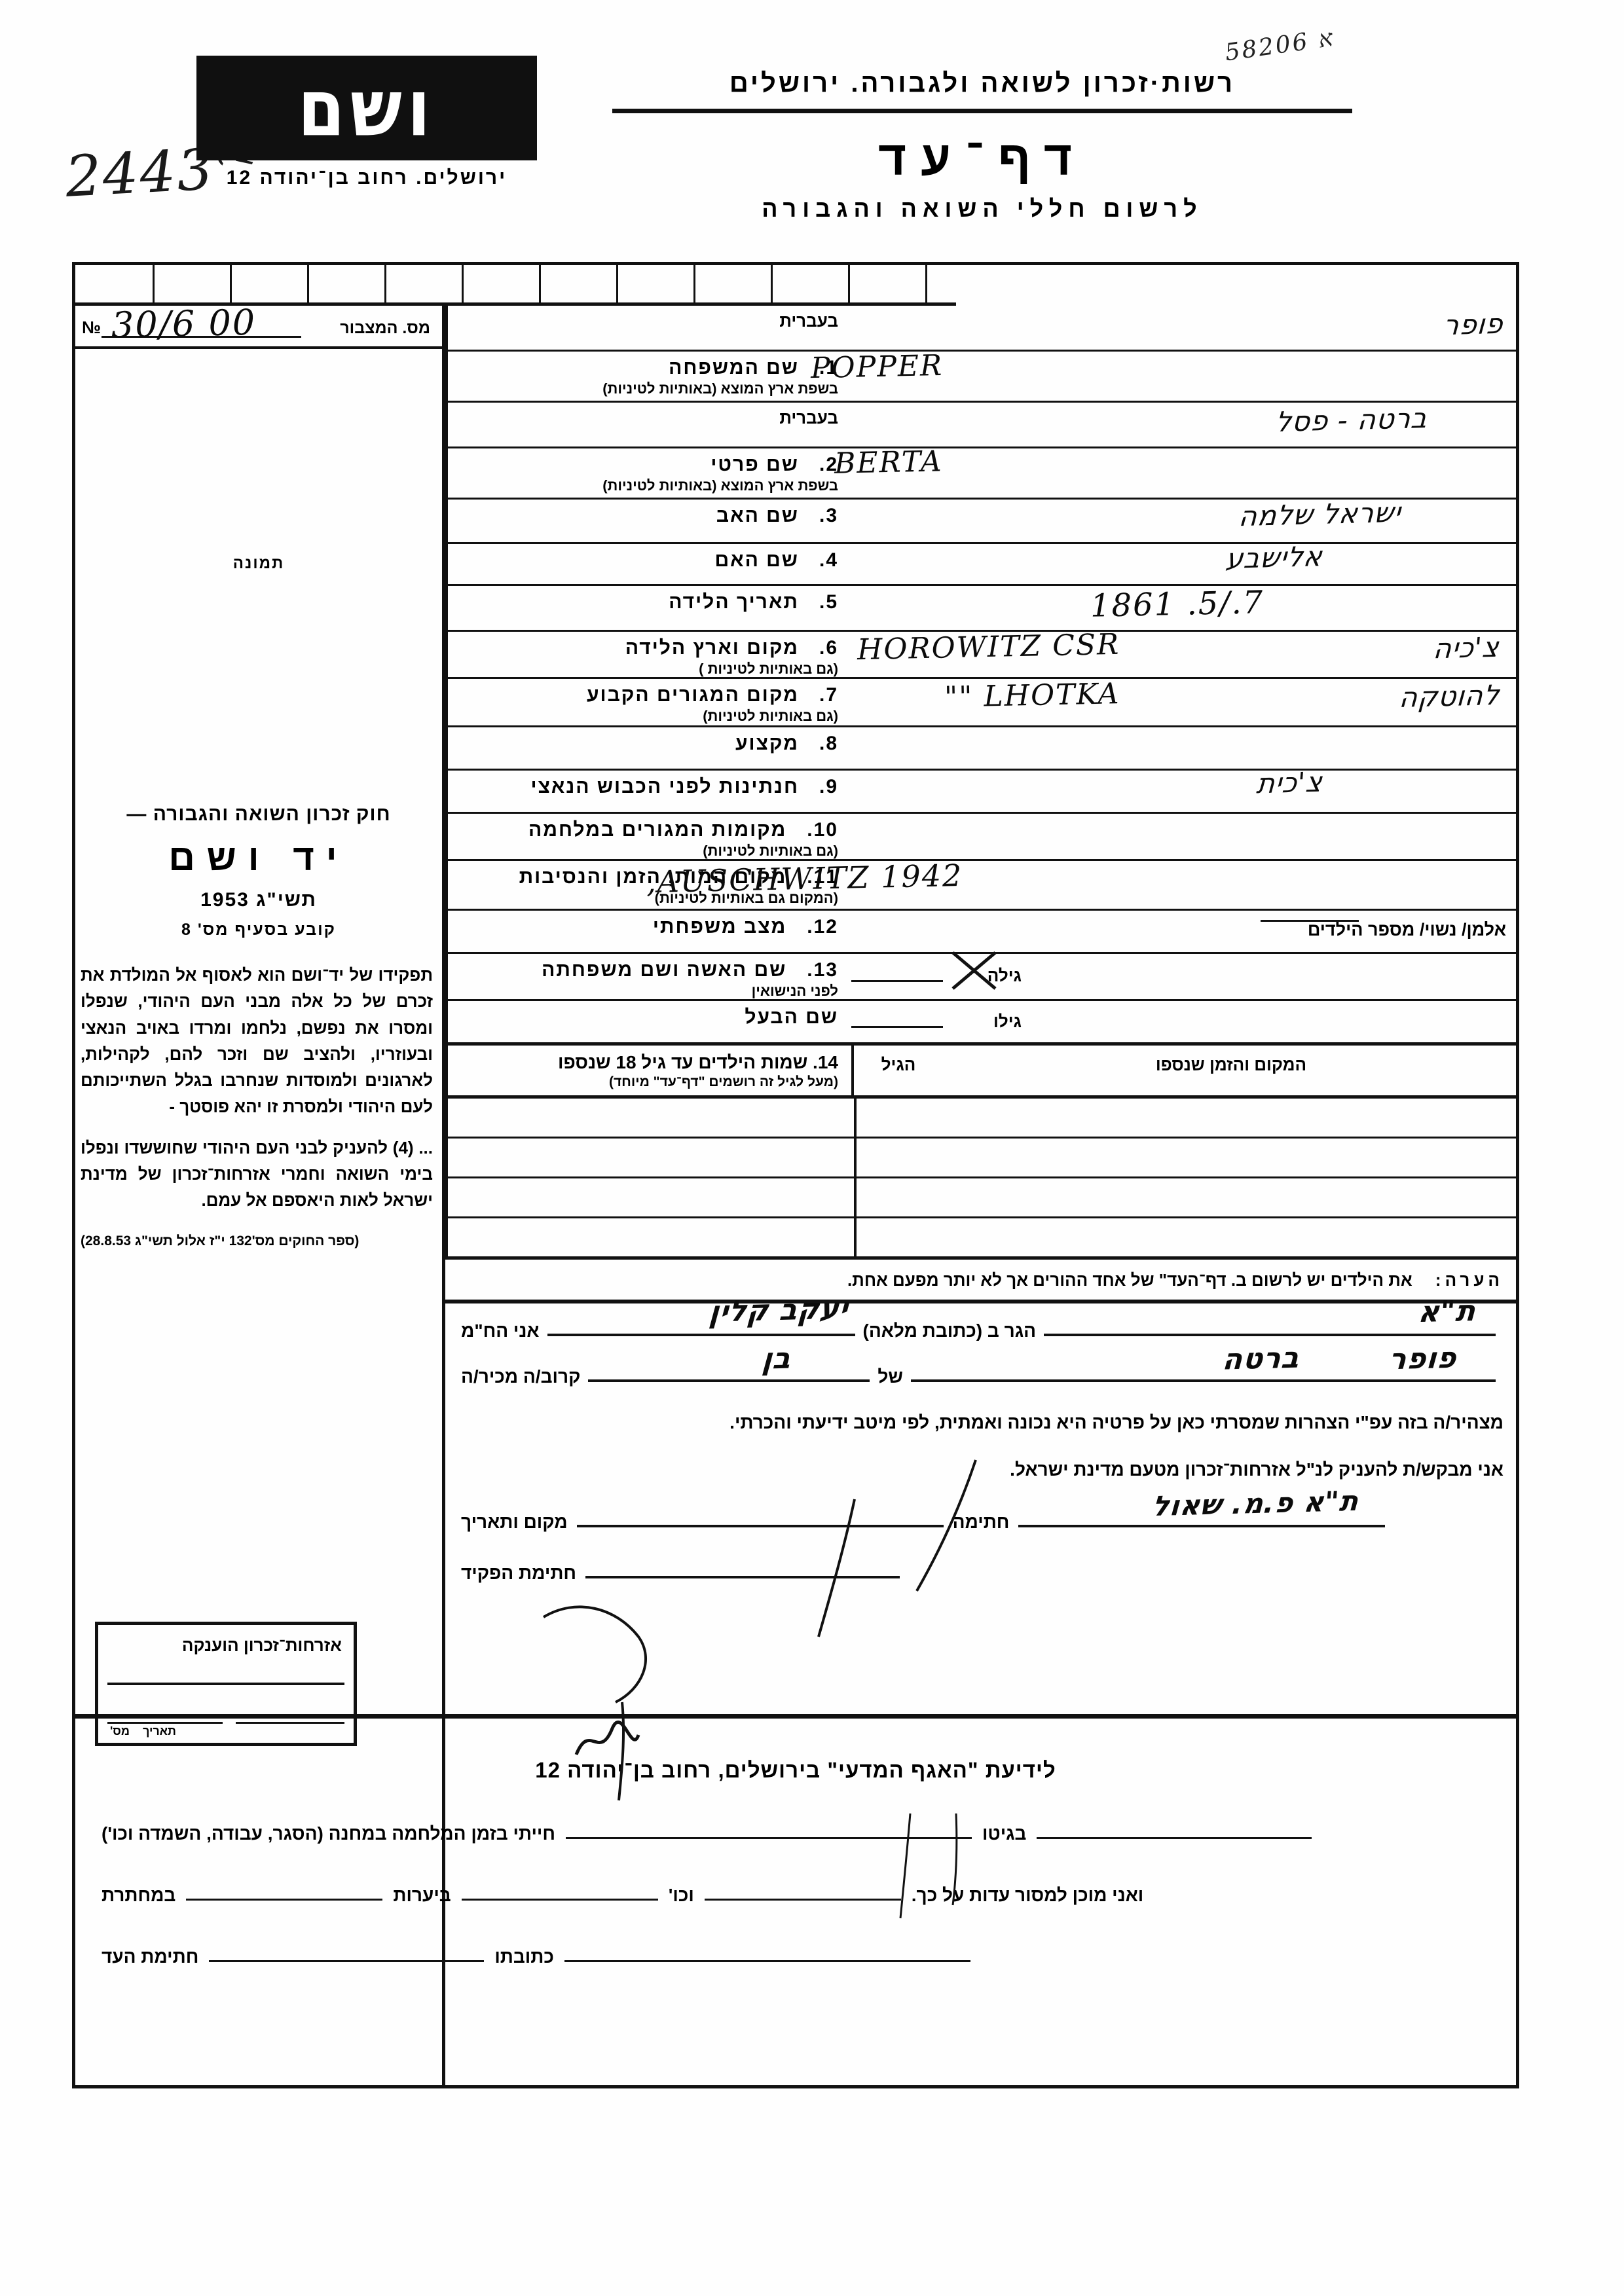 This screenshot has width=1624, height=2296. I want to click on law-title-line1: חוק זכרון השואה והגבורה —, so click(258, 814).